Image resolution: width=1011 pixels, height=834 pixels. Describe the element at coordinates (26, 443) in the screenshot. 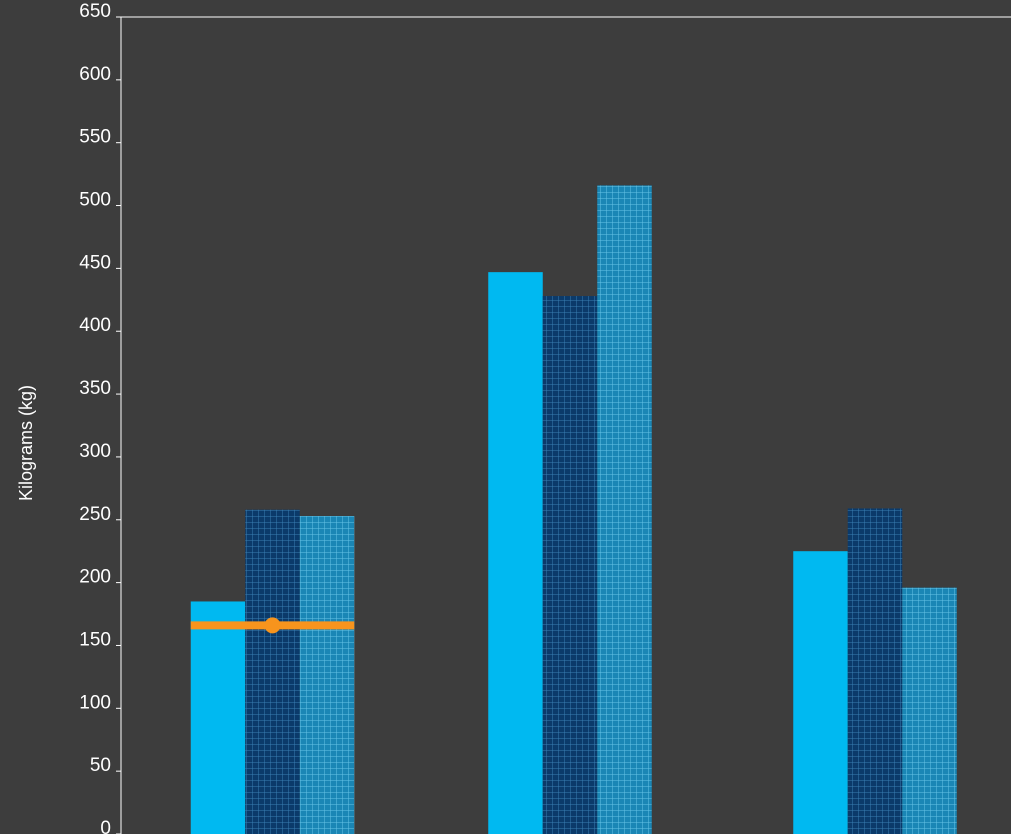

I see `y-axis-title: Kilograms (kg)` at that location.